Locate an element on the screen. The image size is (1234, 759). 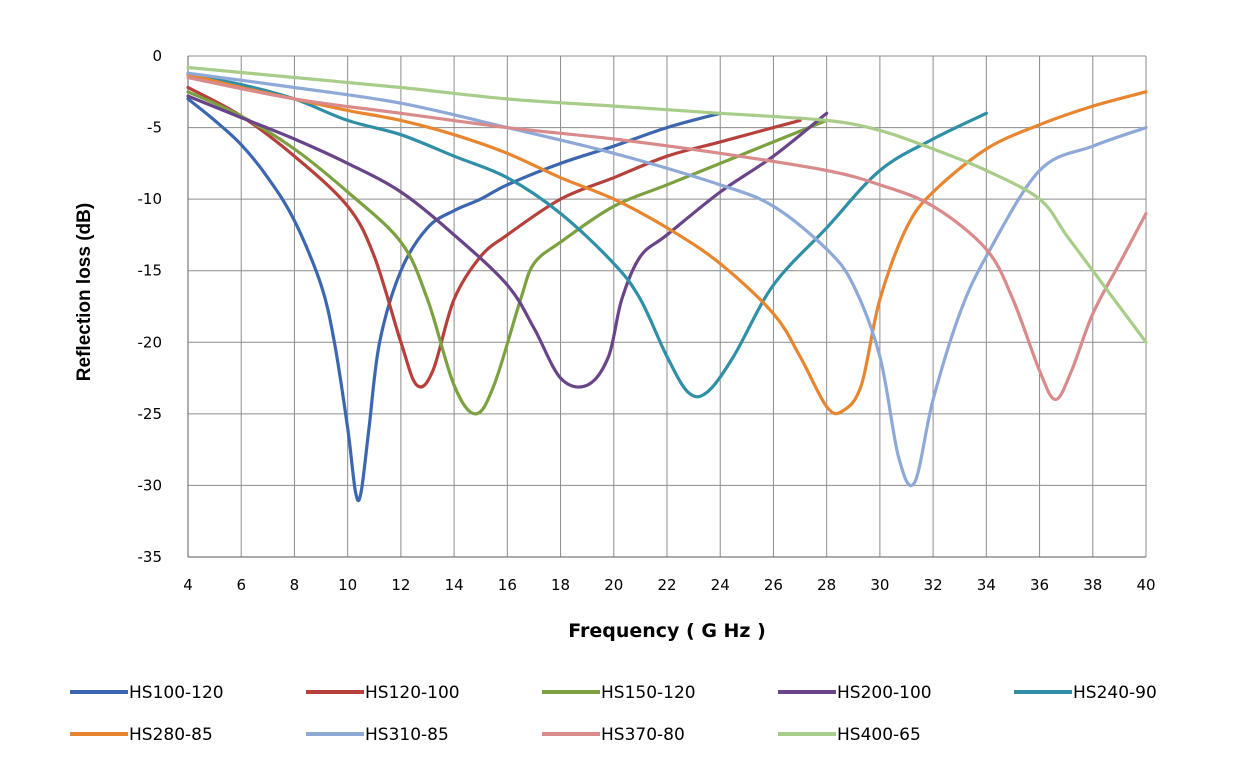
legend-label: HS240-90 is located at coordinates (1115, 693).